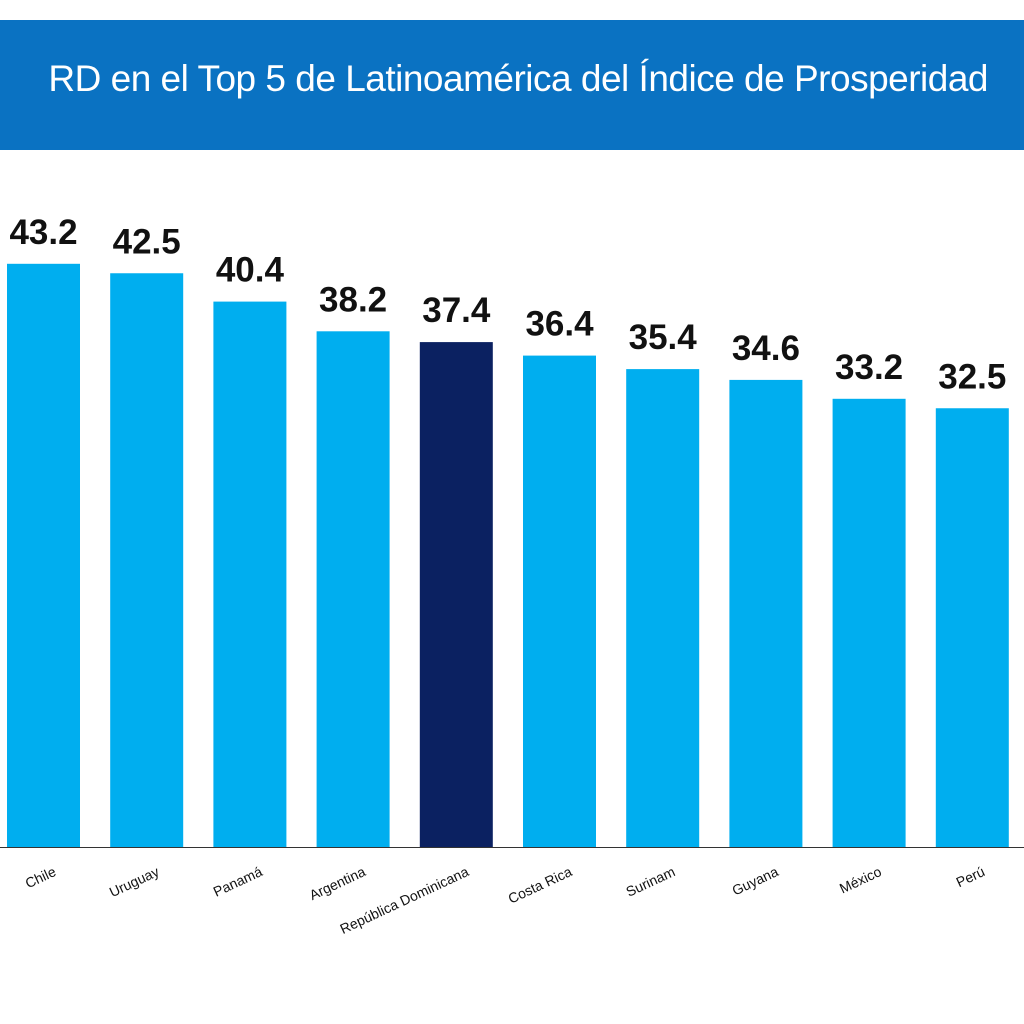 This screenshot has width=1024, height=1024. Describe the element at coordinates (766, 348) in the screenshot. I see `value-label-7: 34.6` at that location.